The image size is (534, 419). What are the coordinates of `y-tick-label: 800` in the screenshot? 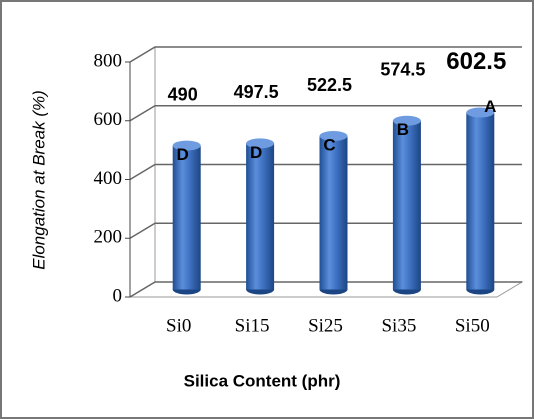 It's located at (108, 60).